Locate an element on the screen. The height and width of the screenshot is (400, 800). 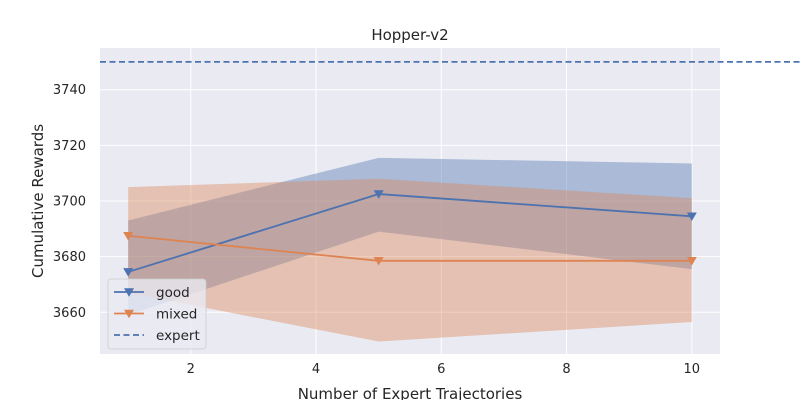
y-tick-label: 3700 is located at coordinates (69, 202).